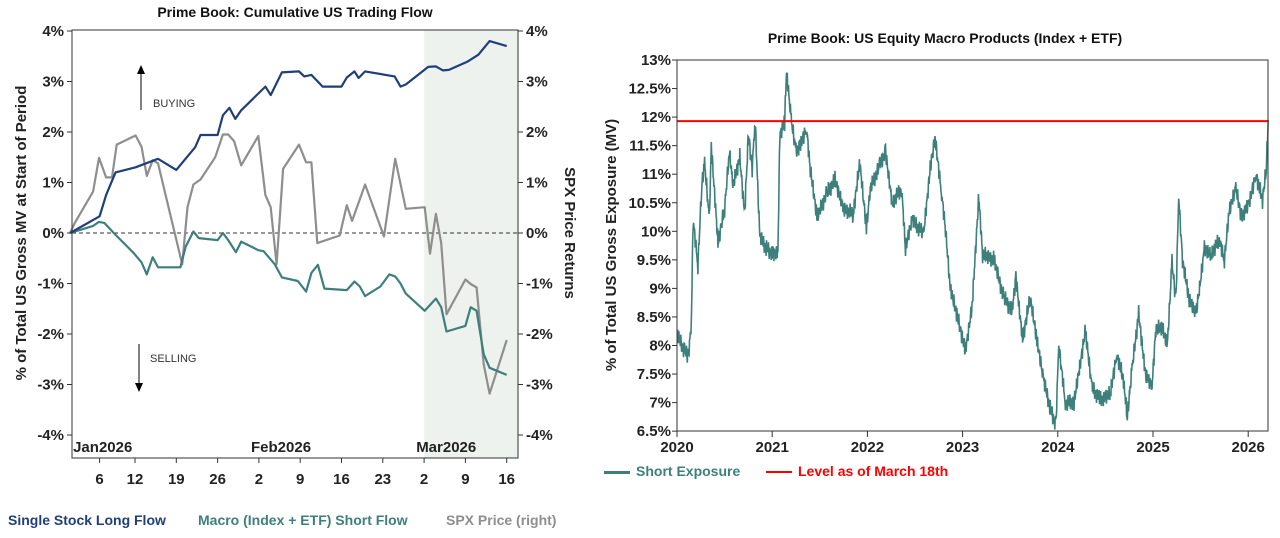 The image size is (1280, 538). What do you see at coordinates (654, 317) in the screenshot?
I see `y-tick-label: 8.5%` at bounding box center [654, 317].